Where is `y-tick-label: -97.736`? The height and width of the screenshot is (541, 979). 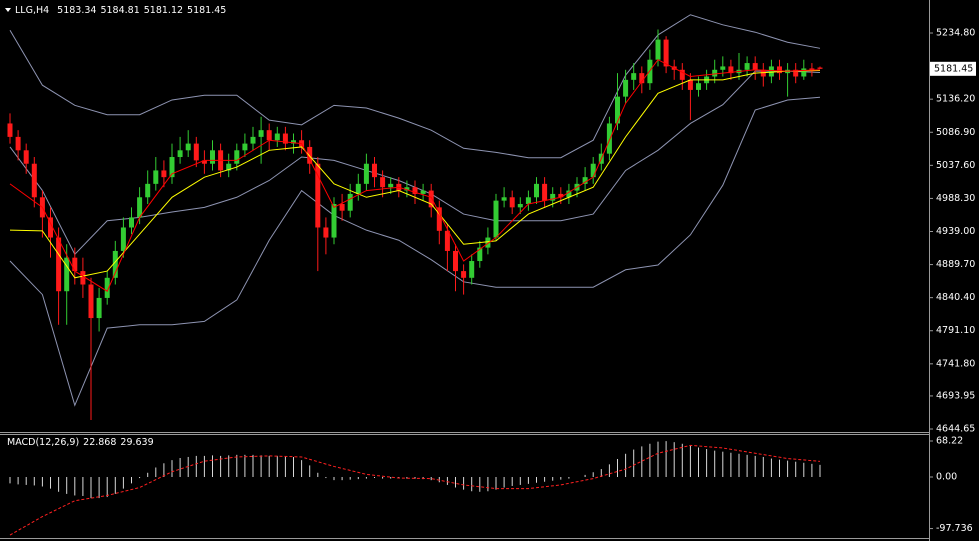
y-tick-label: -97.736 is located at coordinates (954, 528).